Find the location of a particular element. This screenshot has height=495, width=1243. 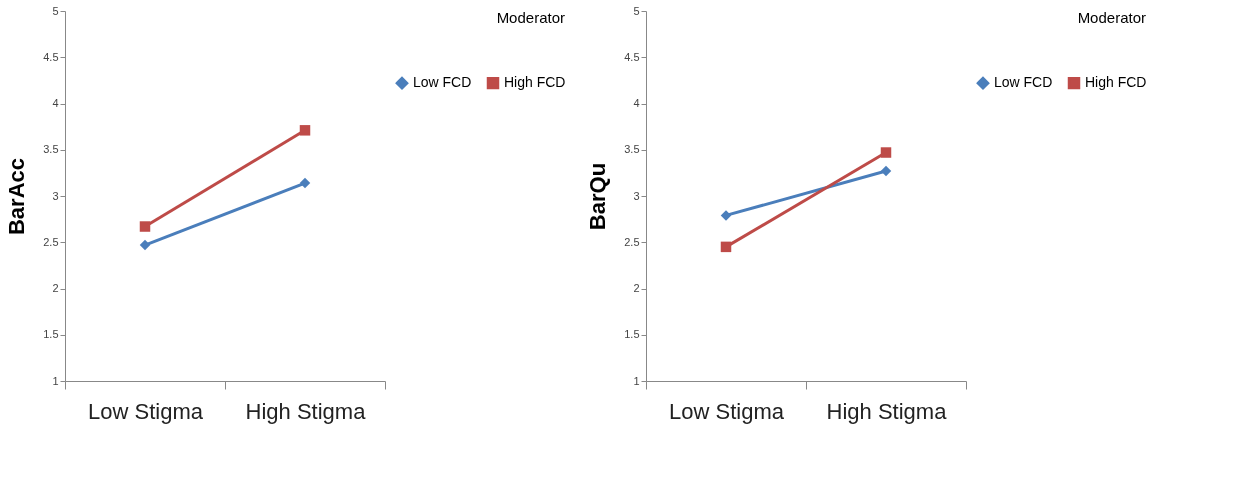

y-axis-title: BarQu is located at coordinates (598, 196).